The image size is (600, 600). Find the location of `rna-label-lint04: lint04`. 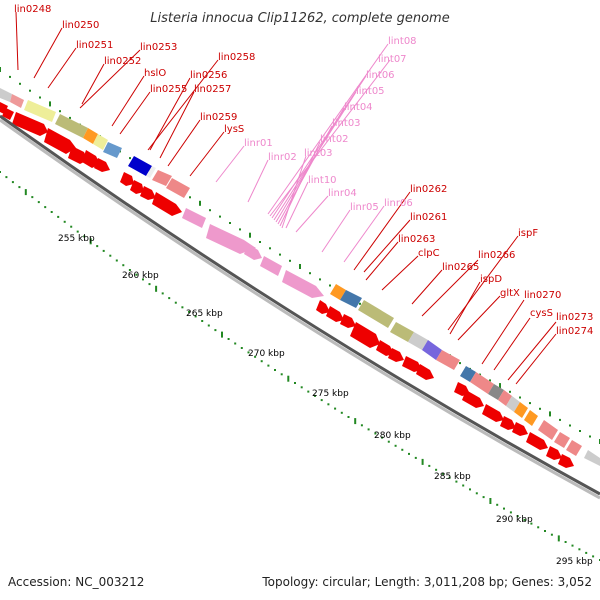

rna-label-lint04: lint04 is located at coordinates (358, 107).